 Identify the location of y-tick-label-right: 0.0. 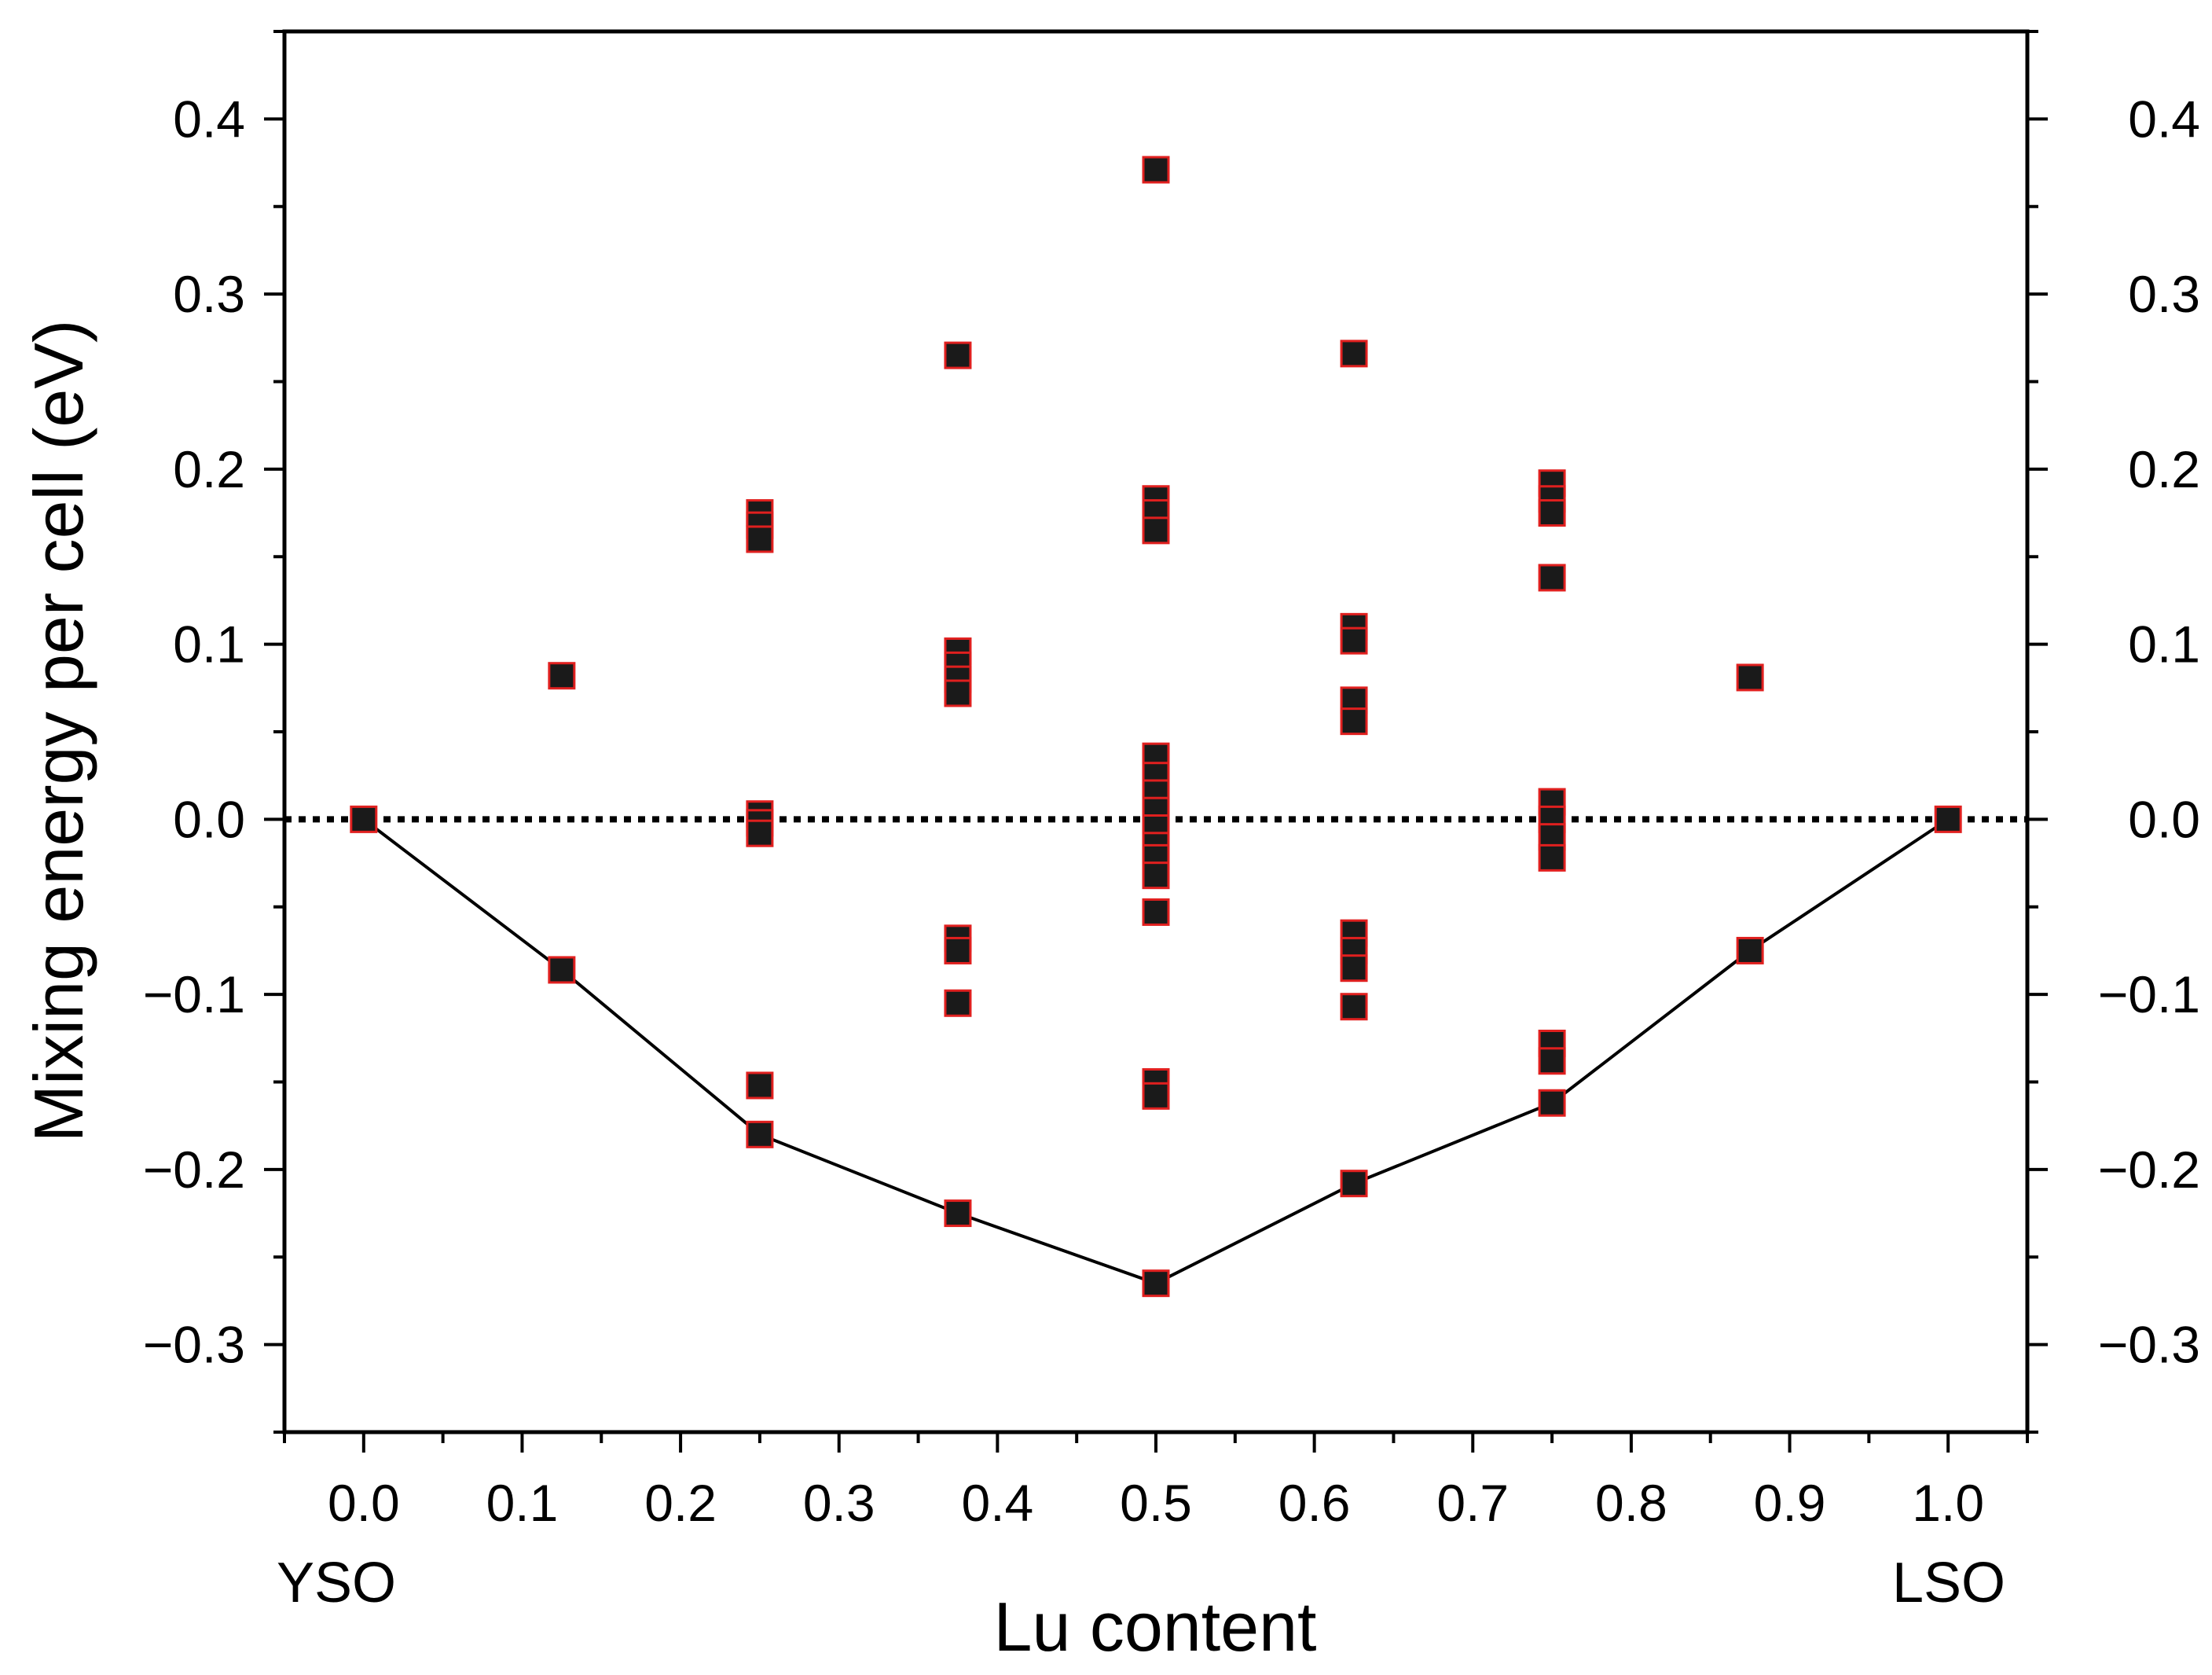
(2164, 819).